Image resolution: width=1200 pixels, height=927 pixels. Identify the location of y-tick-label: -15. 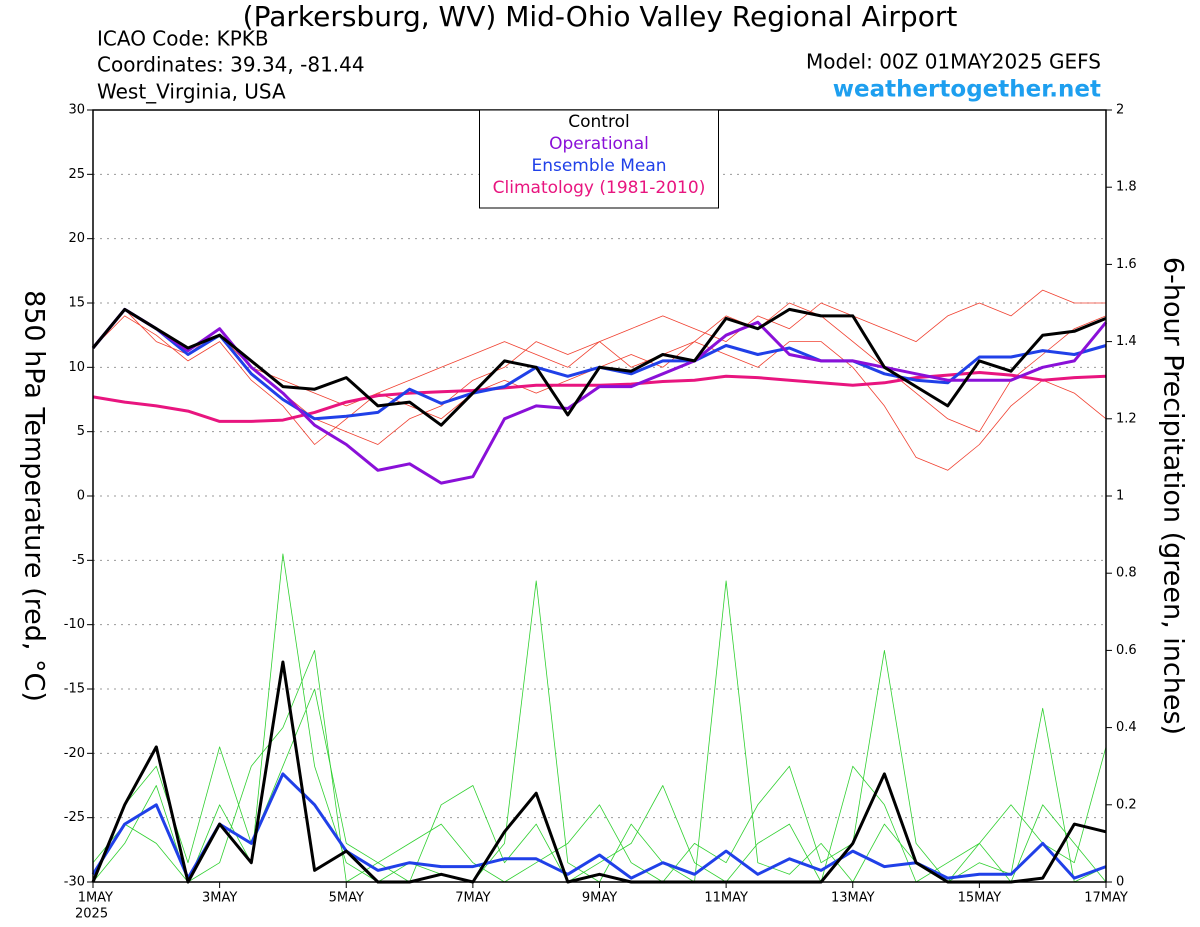
(74, 689).